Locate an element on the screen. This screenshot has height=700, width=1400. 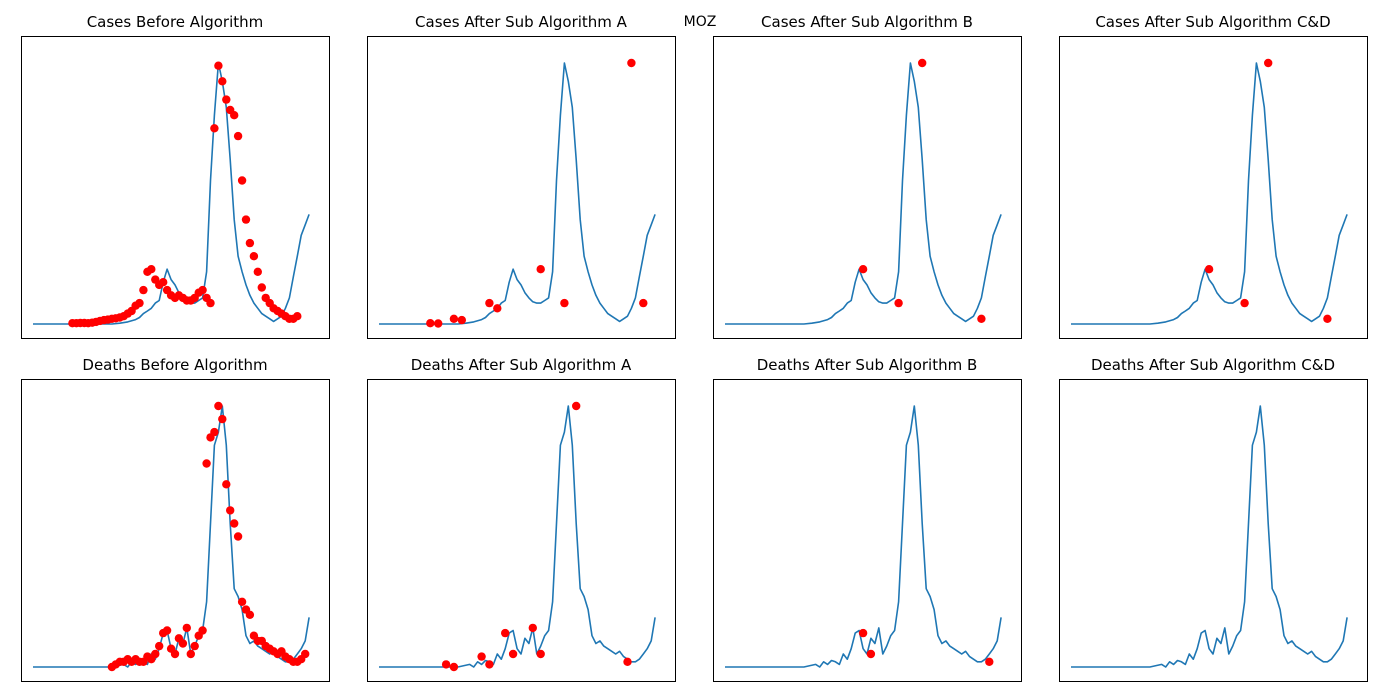
panel-4: Cases After Sub Algorithm C&D is located at coordinates (1213, 176).